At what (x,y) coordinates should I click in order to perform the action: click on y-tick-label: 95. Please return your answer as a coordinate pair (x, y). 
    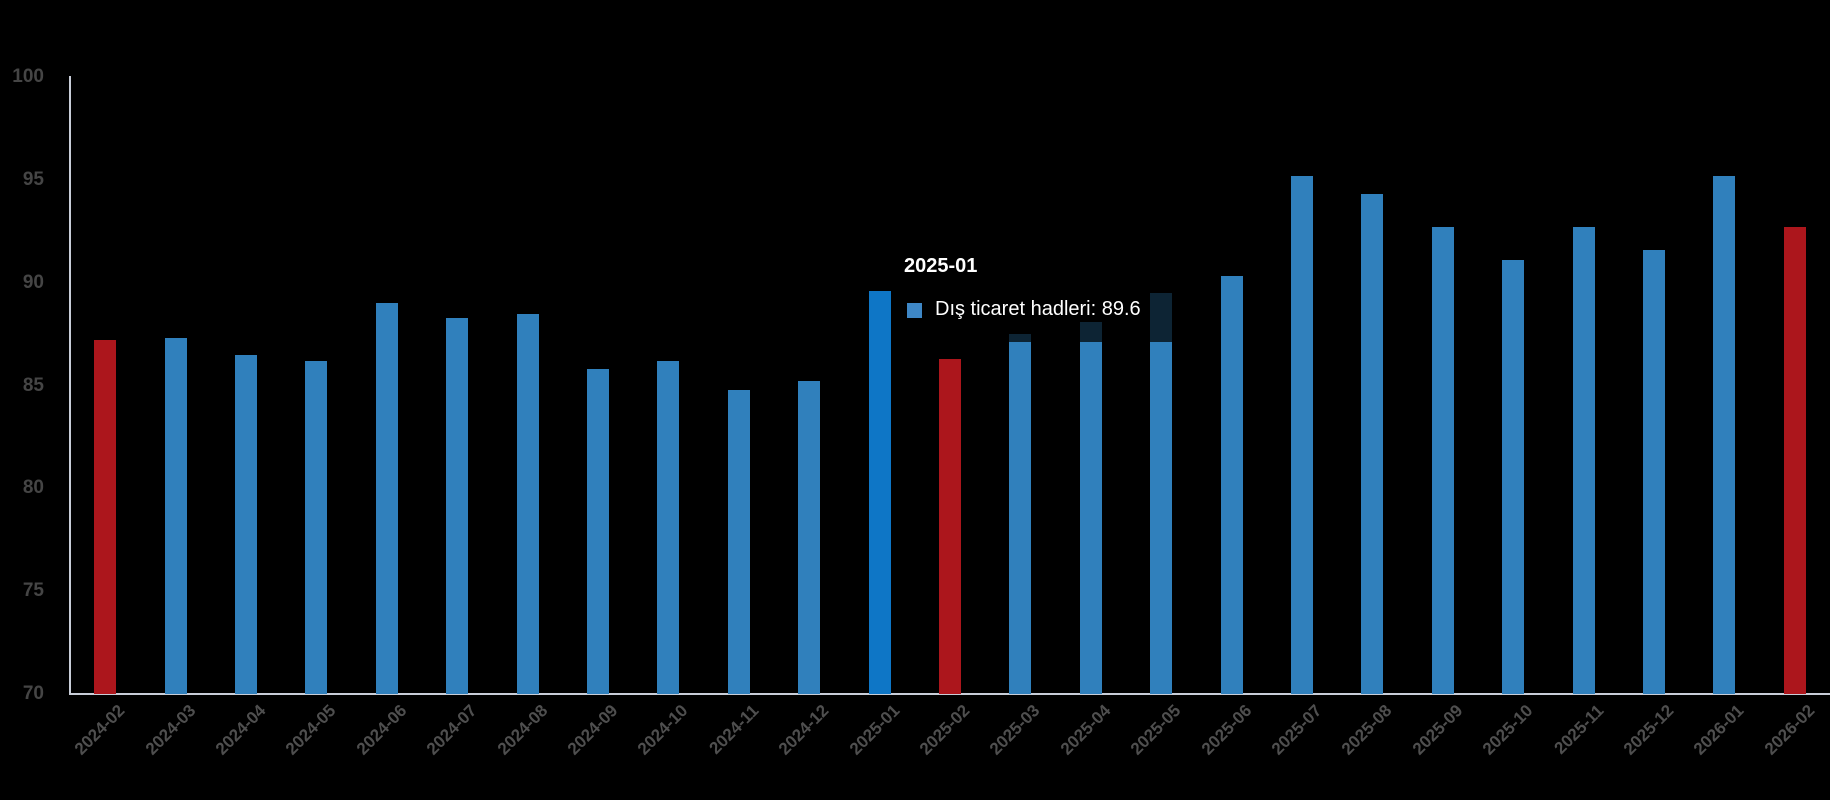
    Looking at the image, I should click on (33, 179).